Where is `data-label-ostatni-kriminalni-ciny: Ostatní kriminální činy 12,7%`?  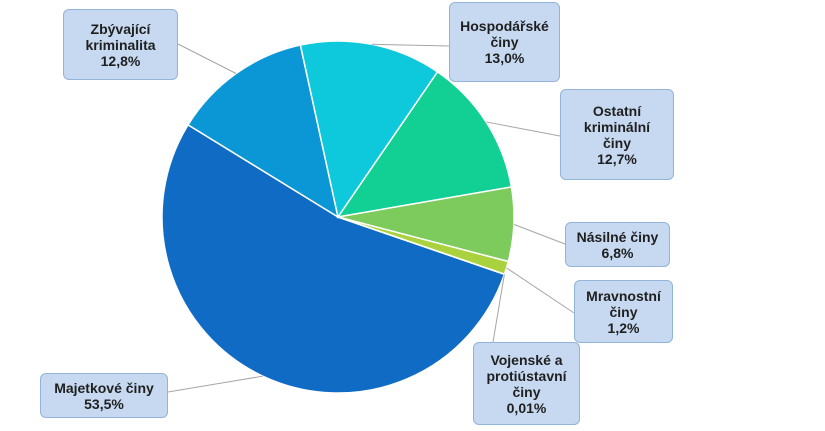 data-label-ostatni-kriminalni-ciny: Ostatní kriminální činy 12,7% is located at coordinates (617, 134).